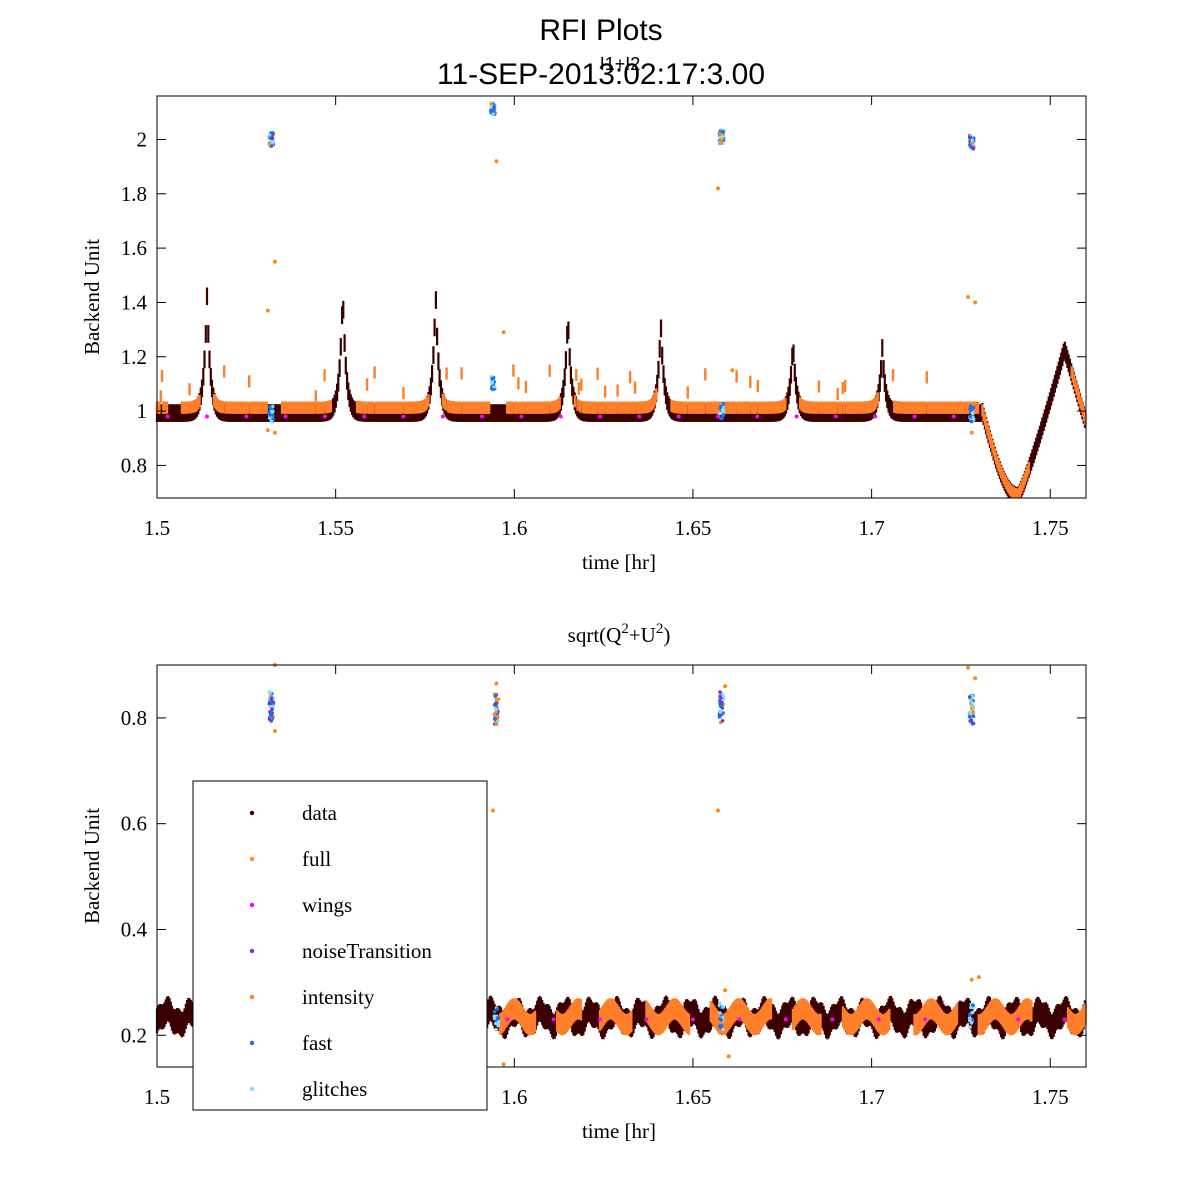  Describe the element at coordinates (252, 859) in the screenshot. I see `legend-marker-full` at that location.